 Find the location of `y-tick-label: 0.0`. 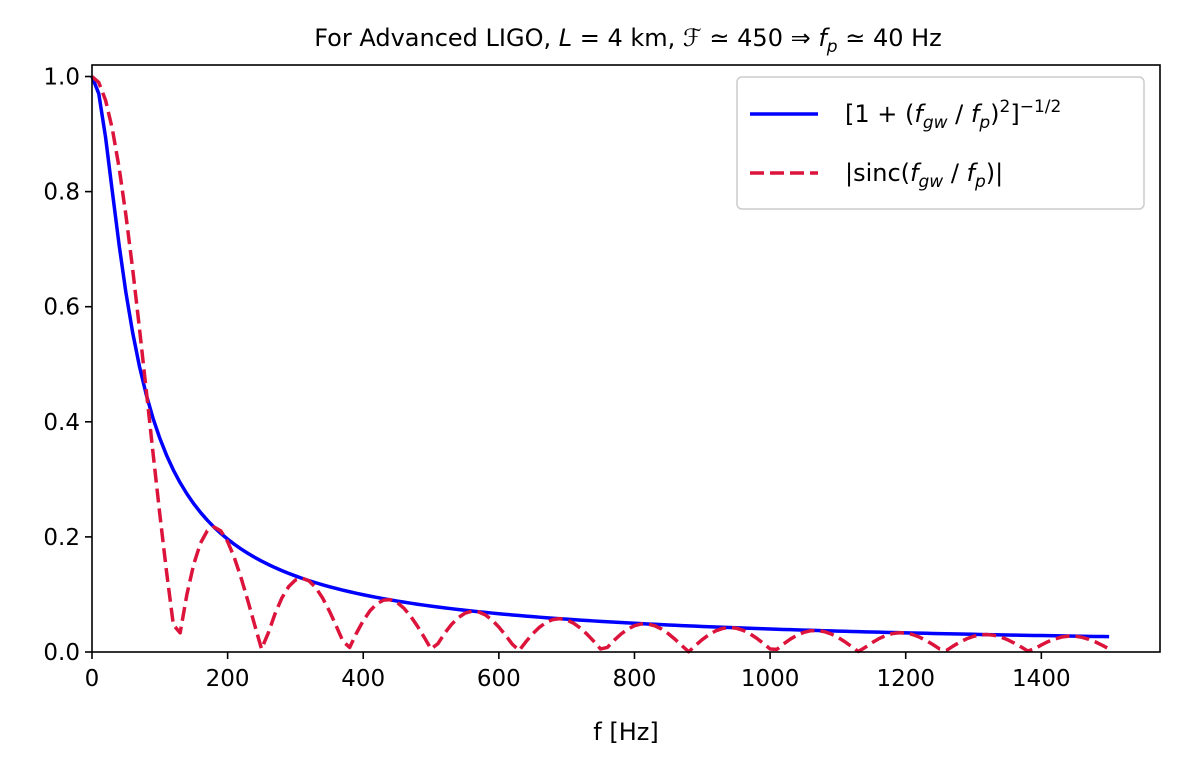

y-tick-label: 0.0 is located at coordinates (61, 653).